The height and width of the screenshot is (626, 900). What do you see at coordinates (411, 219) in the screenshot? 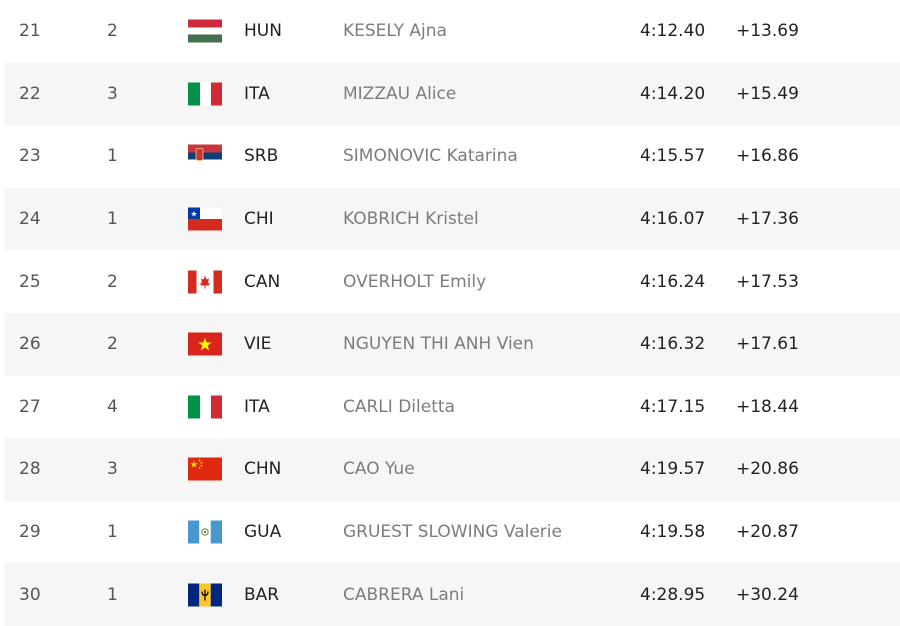
I see `athlete-name: KOBRICH Kristel` at bounding box center [411, 219].